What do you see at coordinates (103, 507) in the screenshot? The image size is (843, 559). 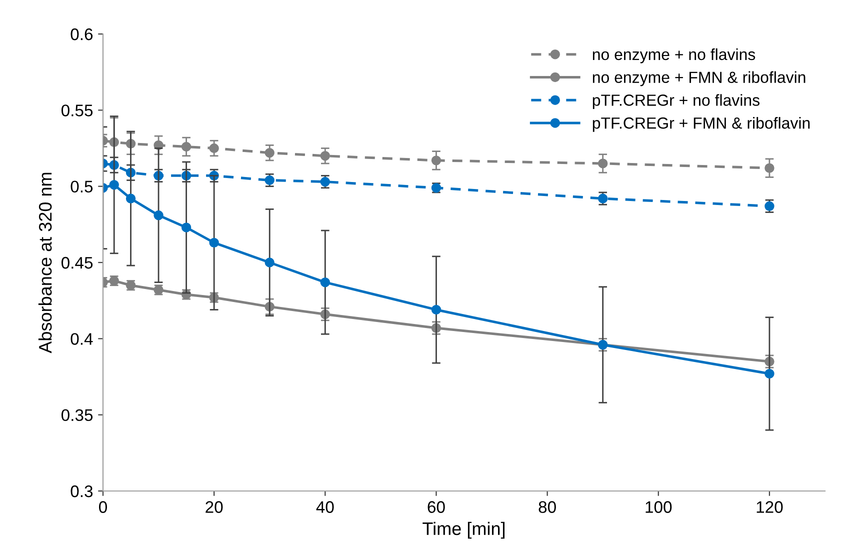 I see `x-tick-label: 0` at bounding box center [103, 507].